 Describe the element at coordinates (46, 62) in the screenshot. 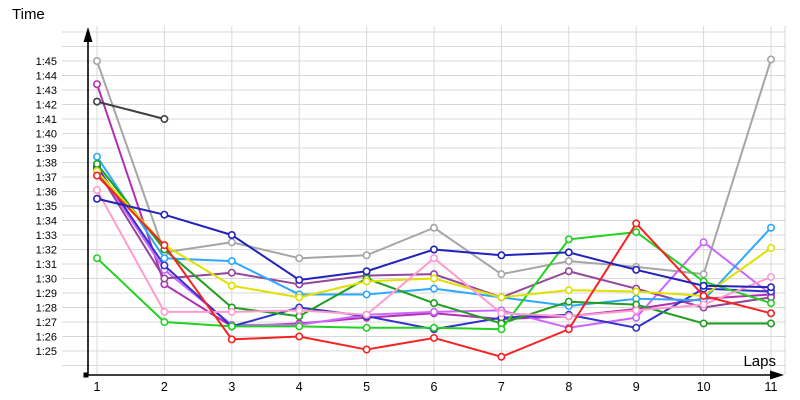

I see `y-tick-label: 1:45` at that location.